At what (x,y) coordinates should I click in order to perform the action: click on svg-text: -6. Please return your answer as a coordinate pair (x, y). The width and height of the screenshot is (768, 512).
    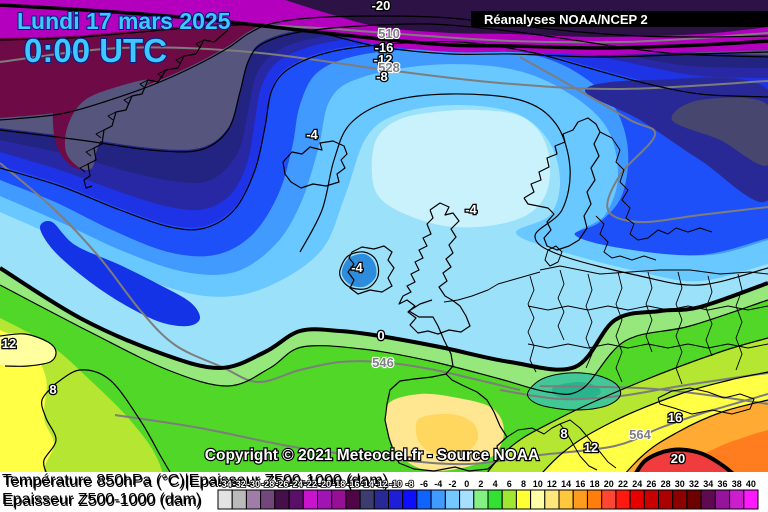
    Looking at the image, I should click on (424, 484).